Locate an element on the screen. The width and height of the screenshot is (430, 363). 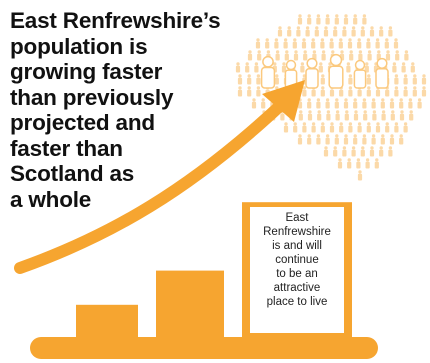
headline-line: East Renfrewshire’s is located at coordinates (115, 20).